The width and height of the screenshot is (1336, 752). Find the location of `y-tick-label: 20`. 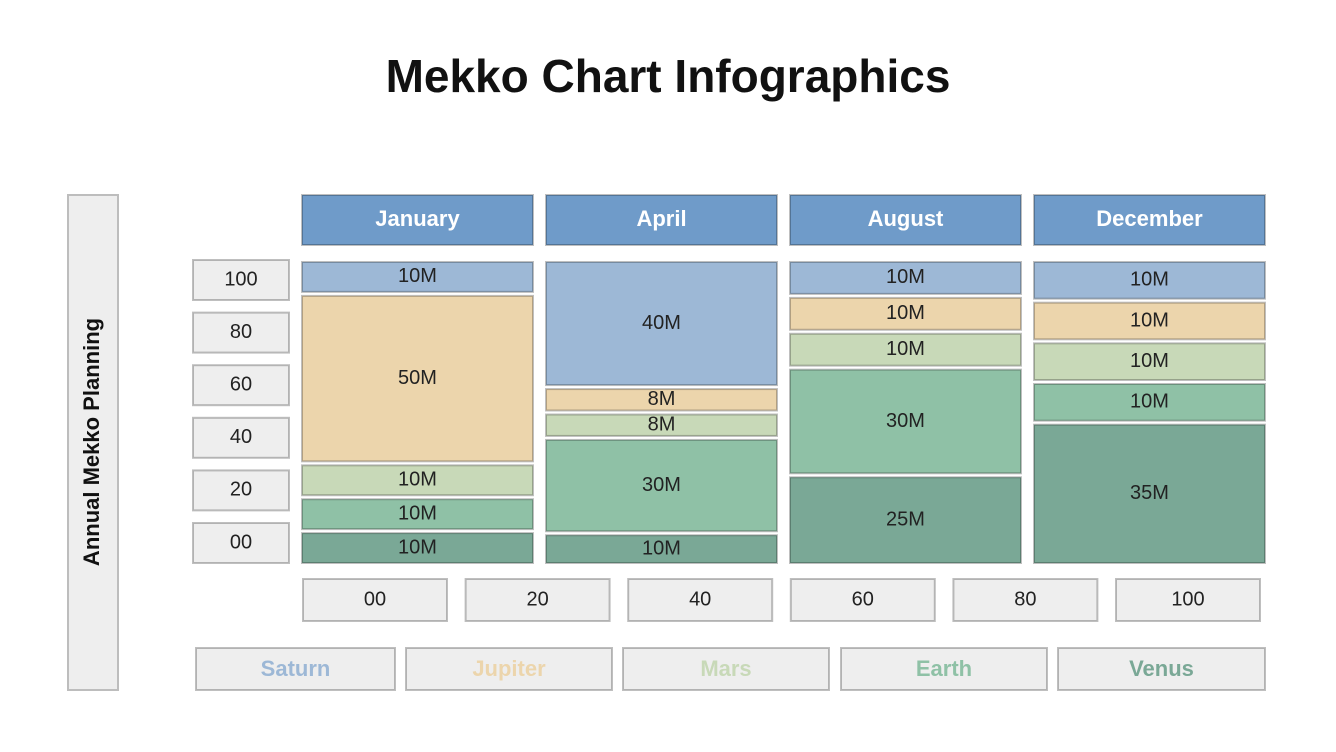

y-tick-label: 20 is located at coordinates (241, 490).